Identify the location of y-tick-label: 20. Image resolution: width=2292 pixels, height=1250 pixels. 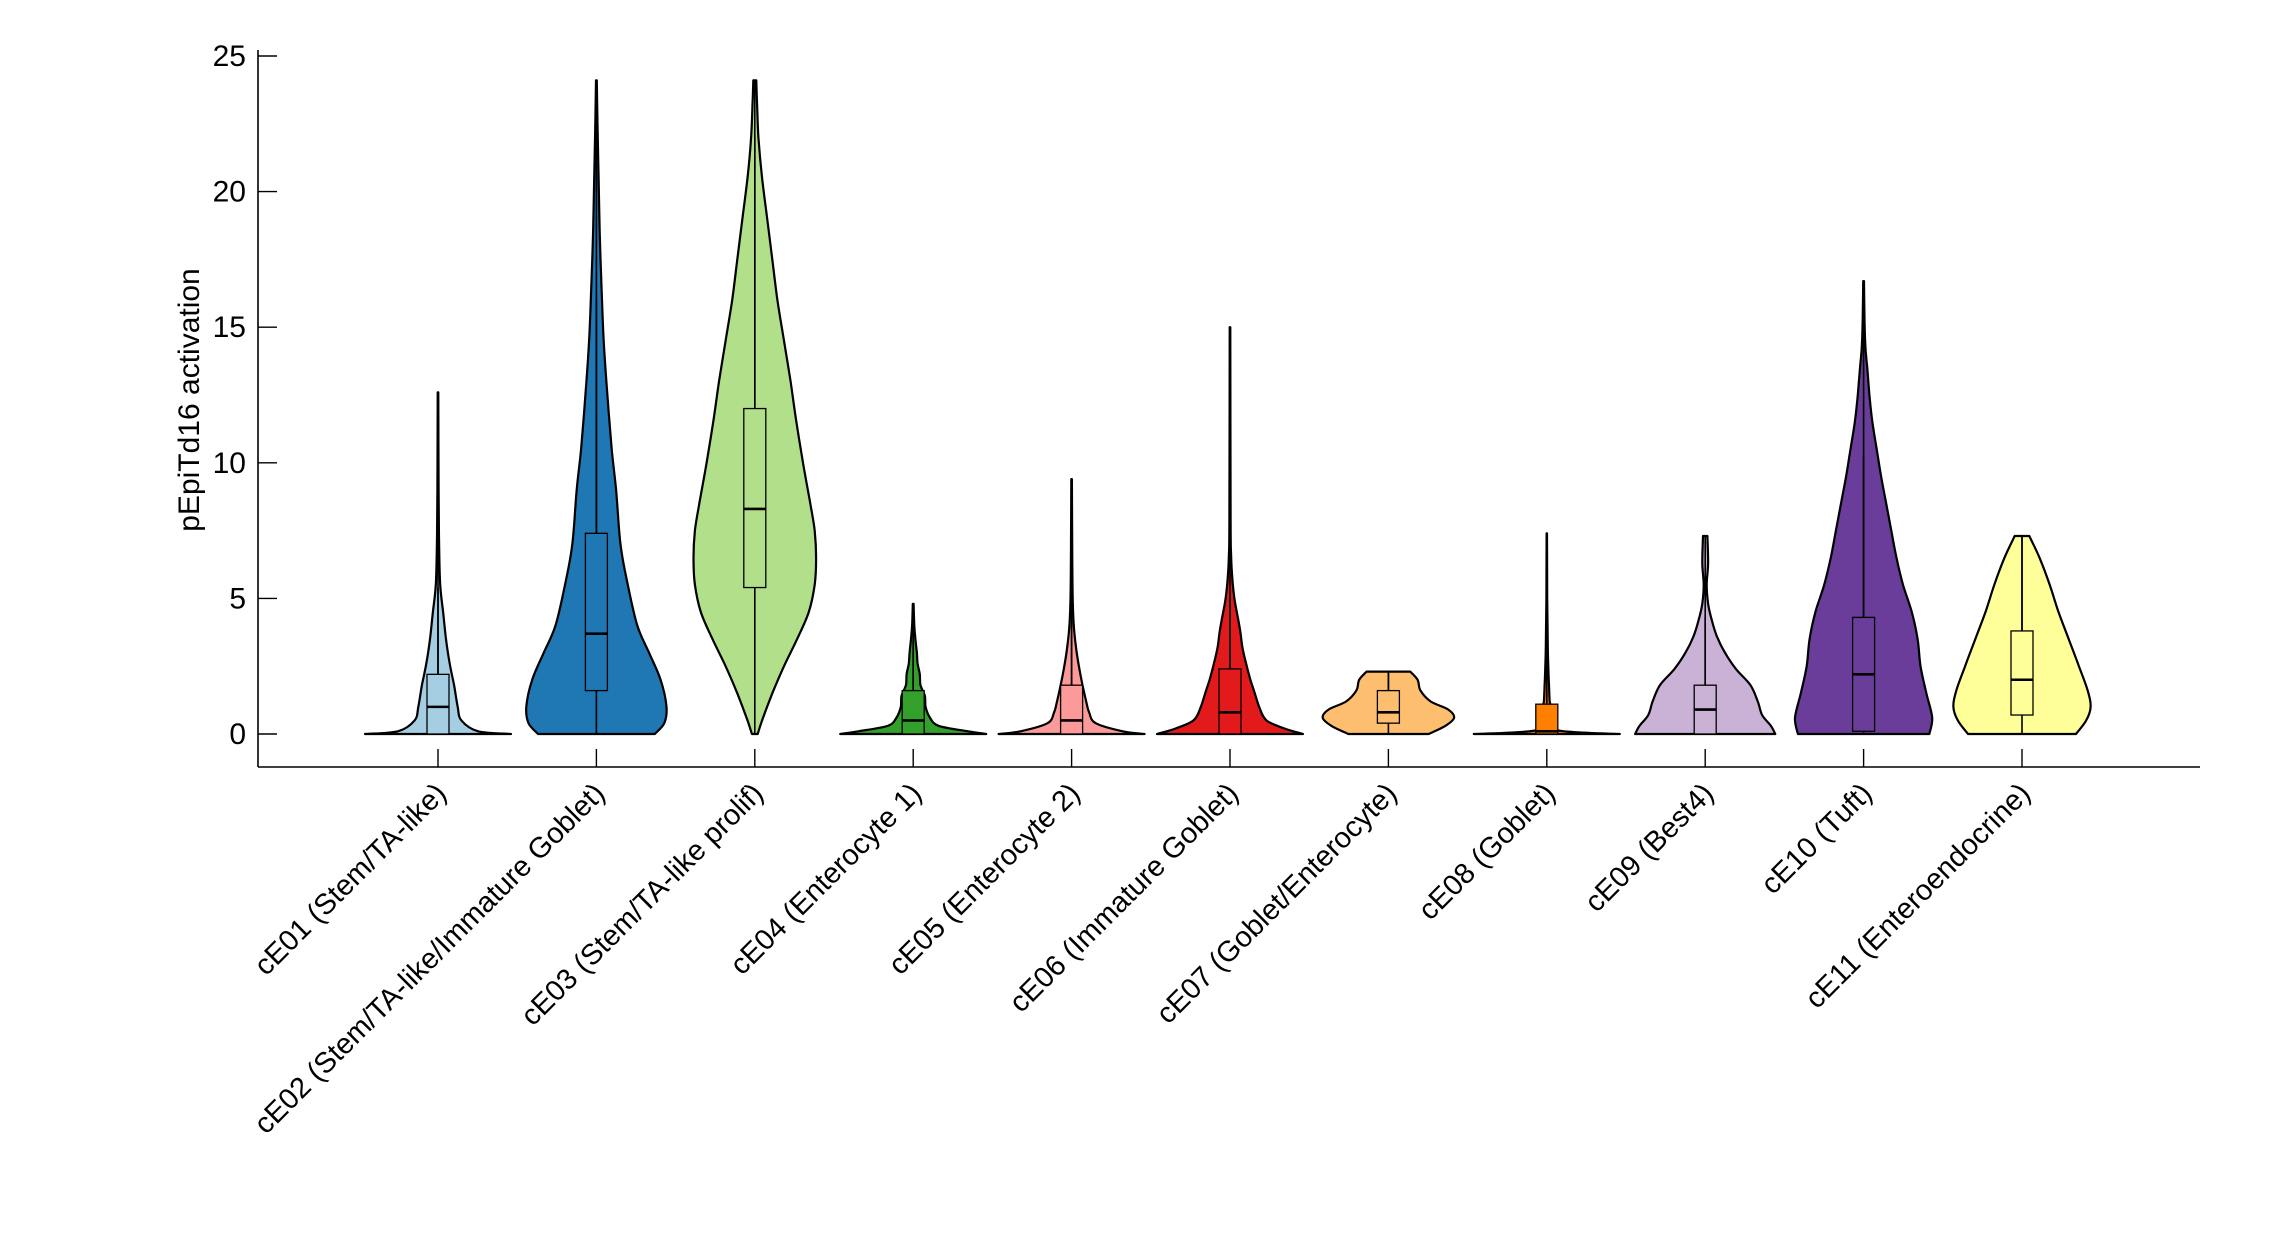
(229, 192).